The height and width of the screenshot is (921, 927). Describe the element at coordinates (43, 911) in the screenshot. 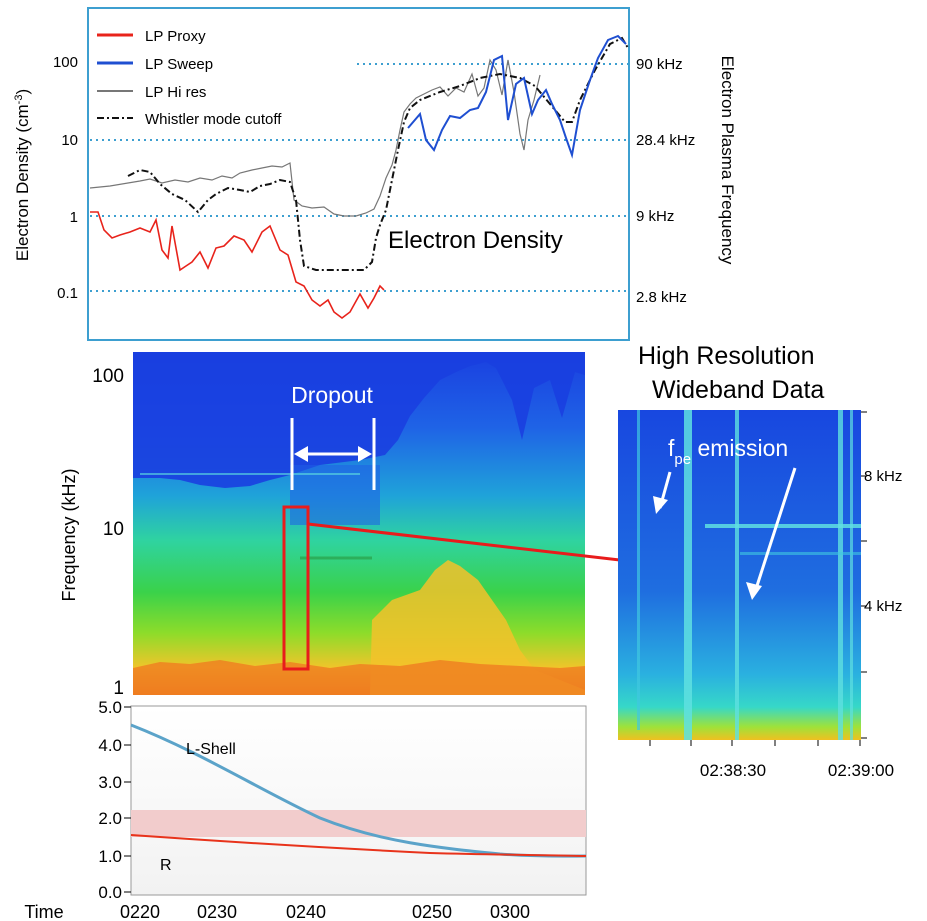

I see `time-label: Time` at that location.